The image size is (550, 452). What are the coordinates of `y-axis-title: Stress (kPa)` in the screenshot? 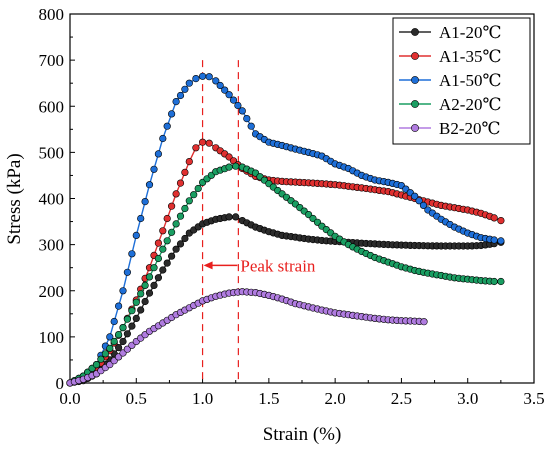 It's located at (14, 198).